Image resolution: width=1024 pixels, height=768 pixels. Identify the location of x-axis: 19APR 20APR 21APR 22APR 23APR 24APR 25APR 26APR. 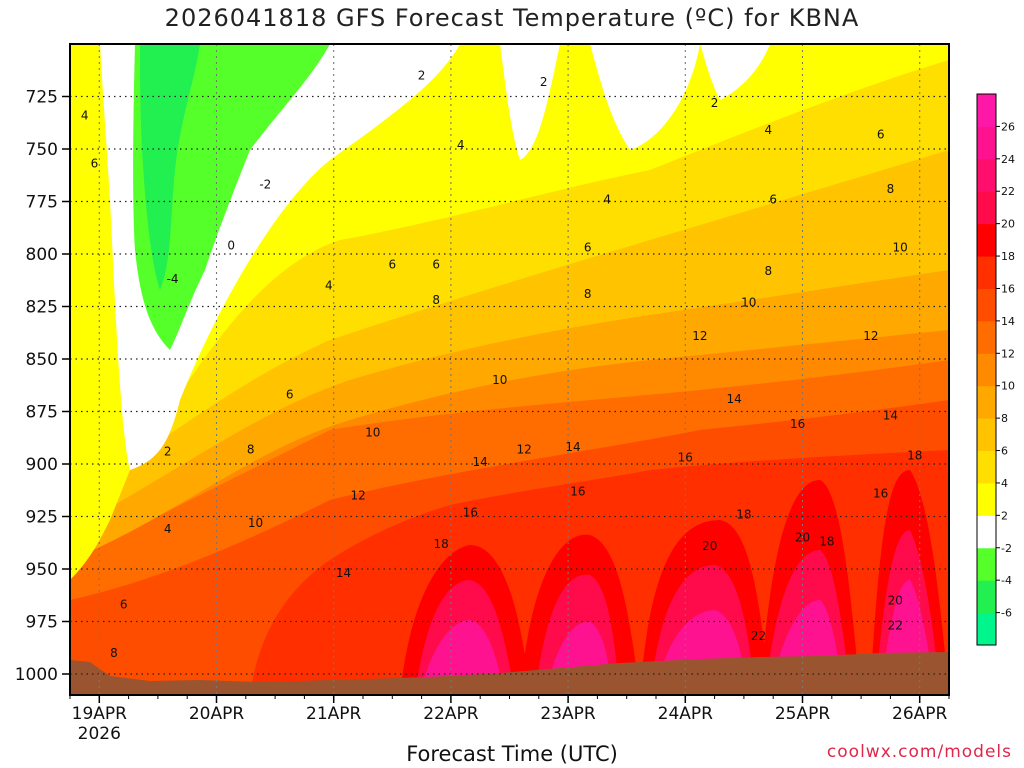
(509, 709).